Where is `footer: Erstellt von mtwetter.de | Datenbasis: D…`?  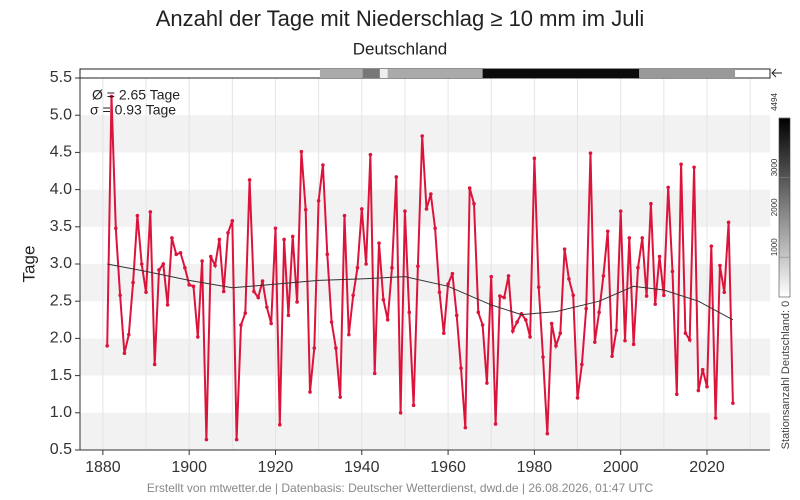 footer: Erstellt von mtwetter.de | Datenbasis: D… is located at coordinates (400, 488).